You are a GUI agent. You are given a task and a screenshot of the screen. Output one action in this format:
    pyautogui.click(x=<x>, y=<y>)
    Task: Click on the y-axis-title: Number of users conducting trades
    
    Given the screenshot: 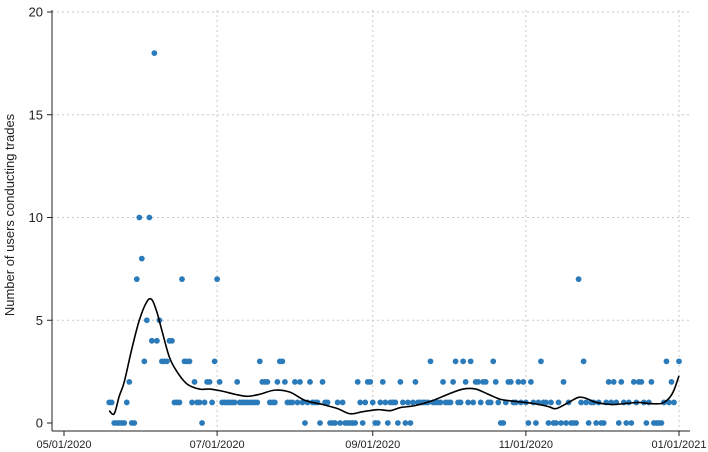 What is the action you would take?
    pyautogui.click(x=9, y=214)
    